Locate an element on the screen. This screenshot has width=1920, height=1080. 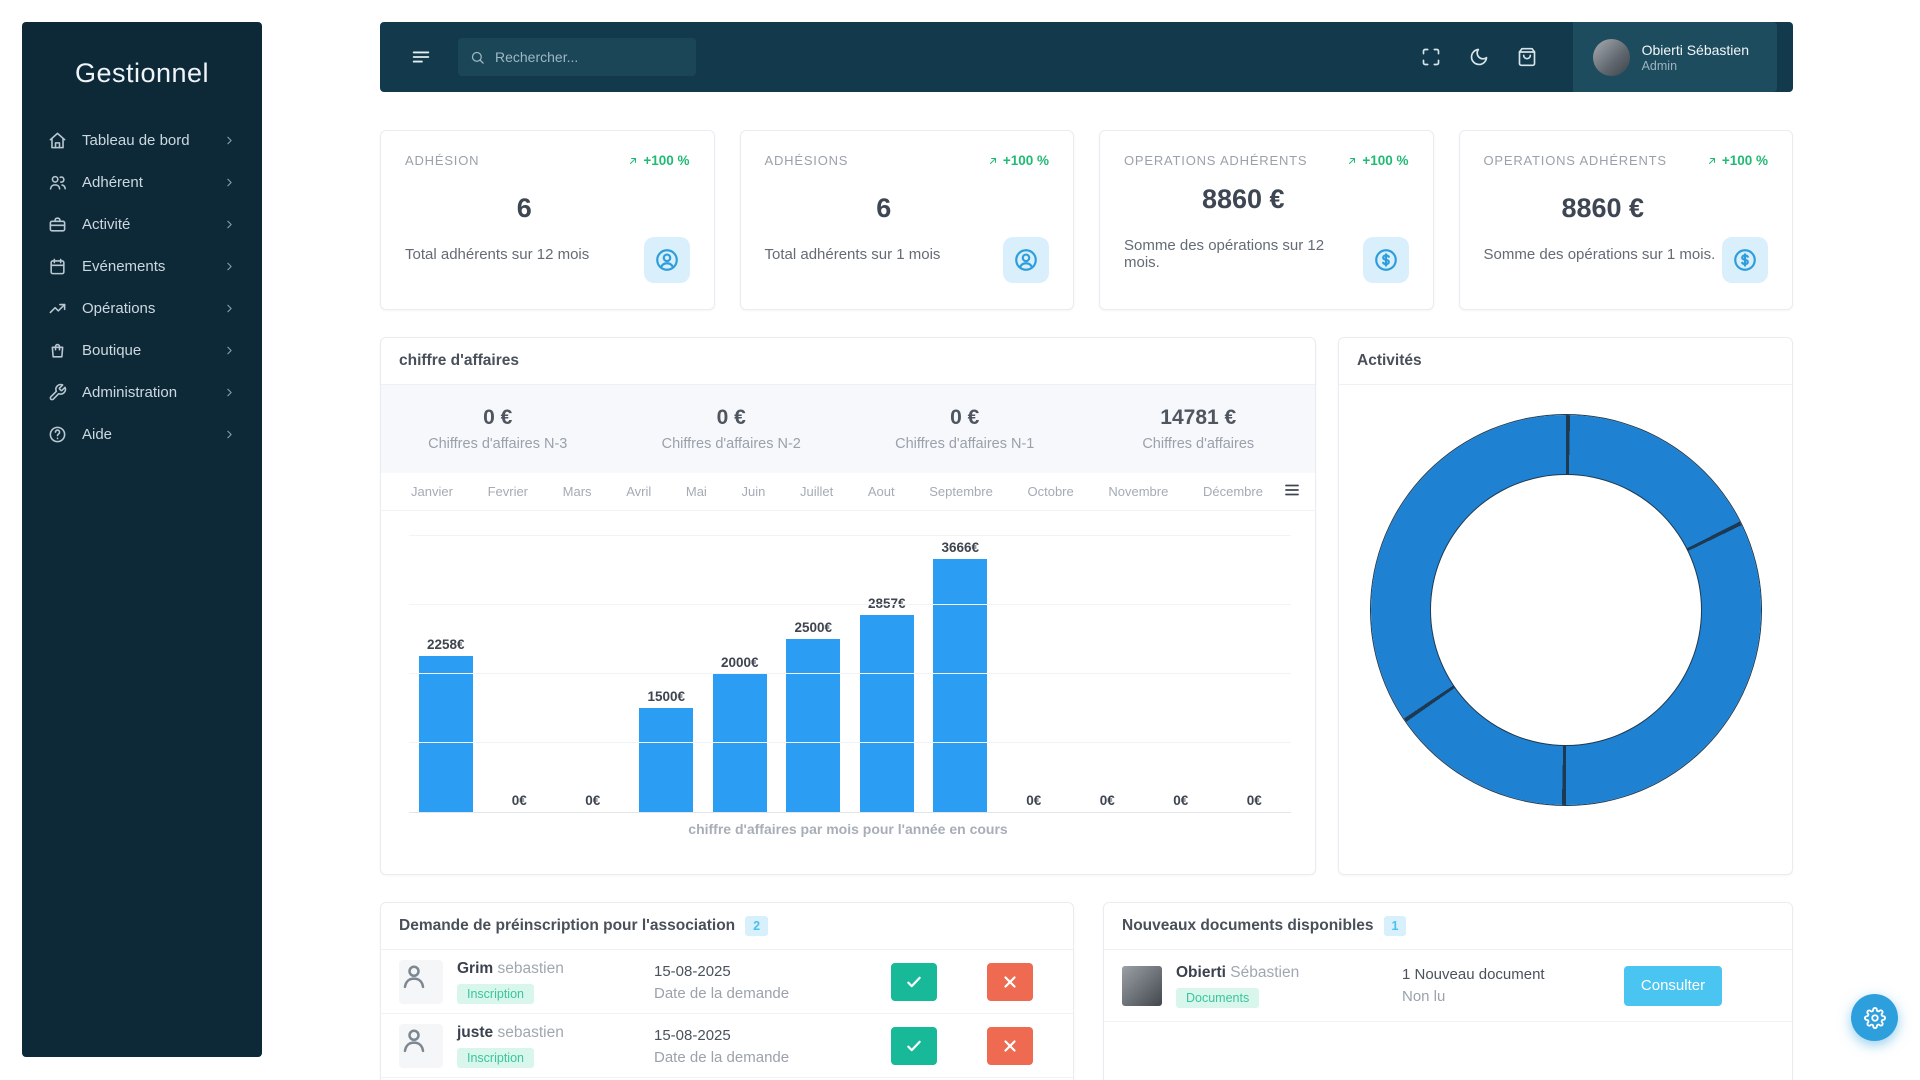
fullscreen-icon is located at coordinates (1431, 57).